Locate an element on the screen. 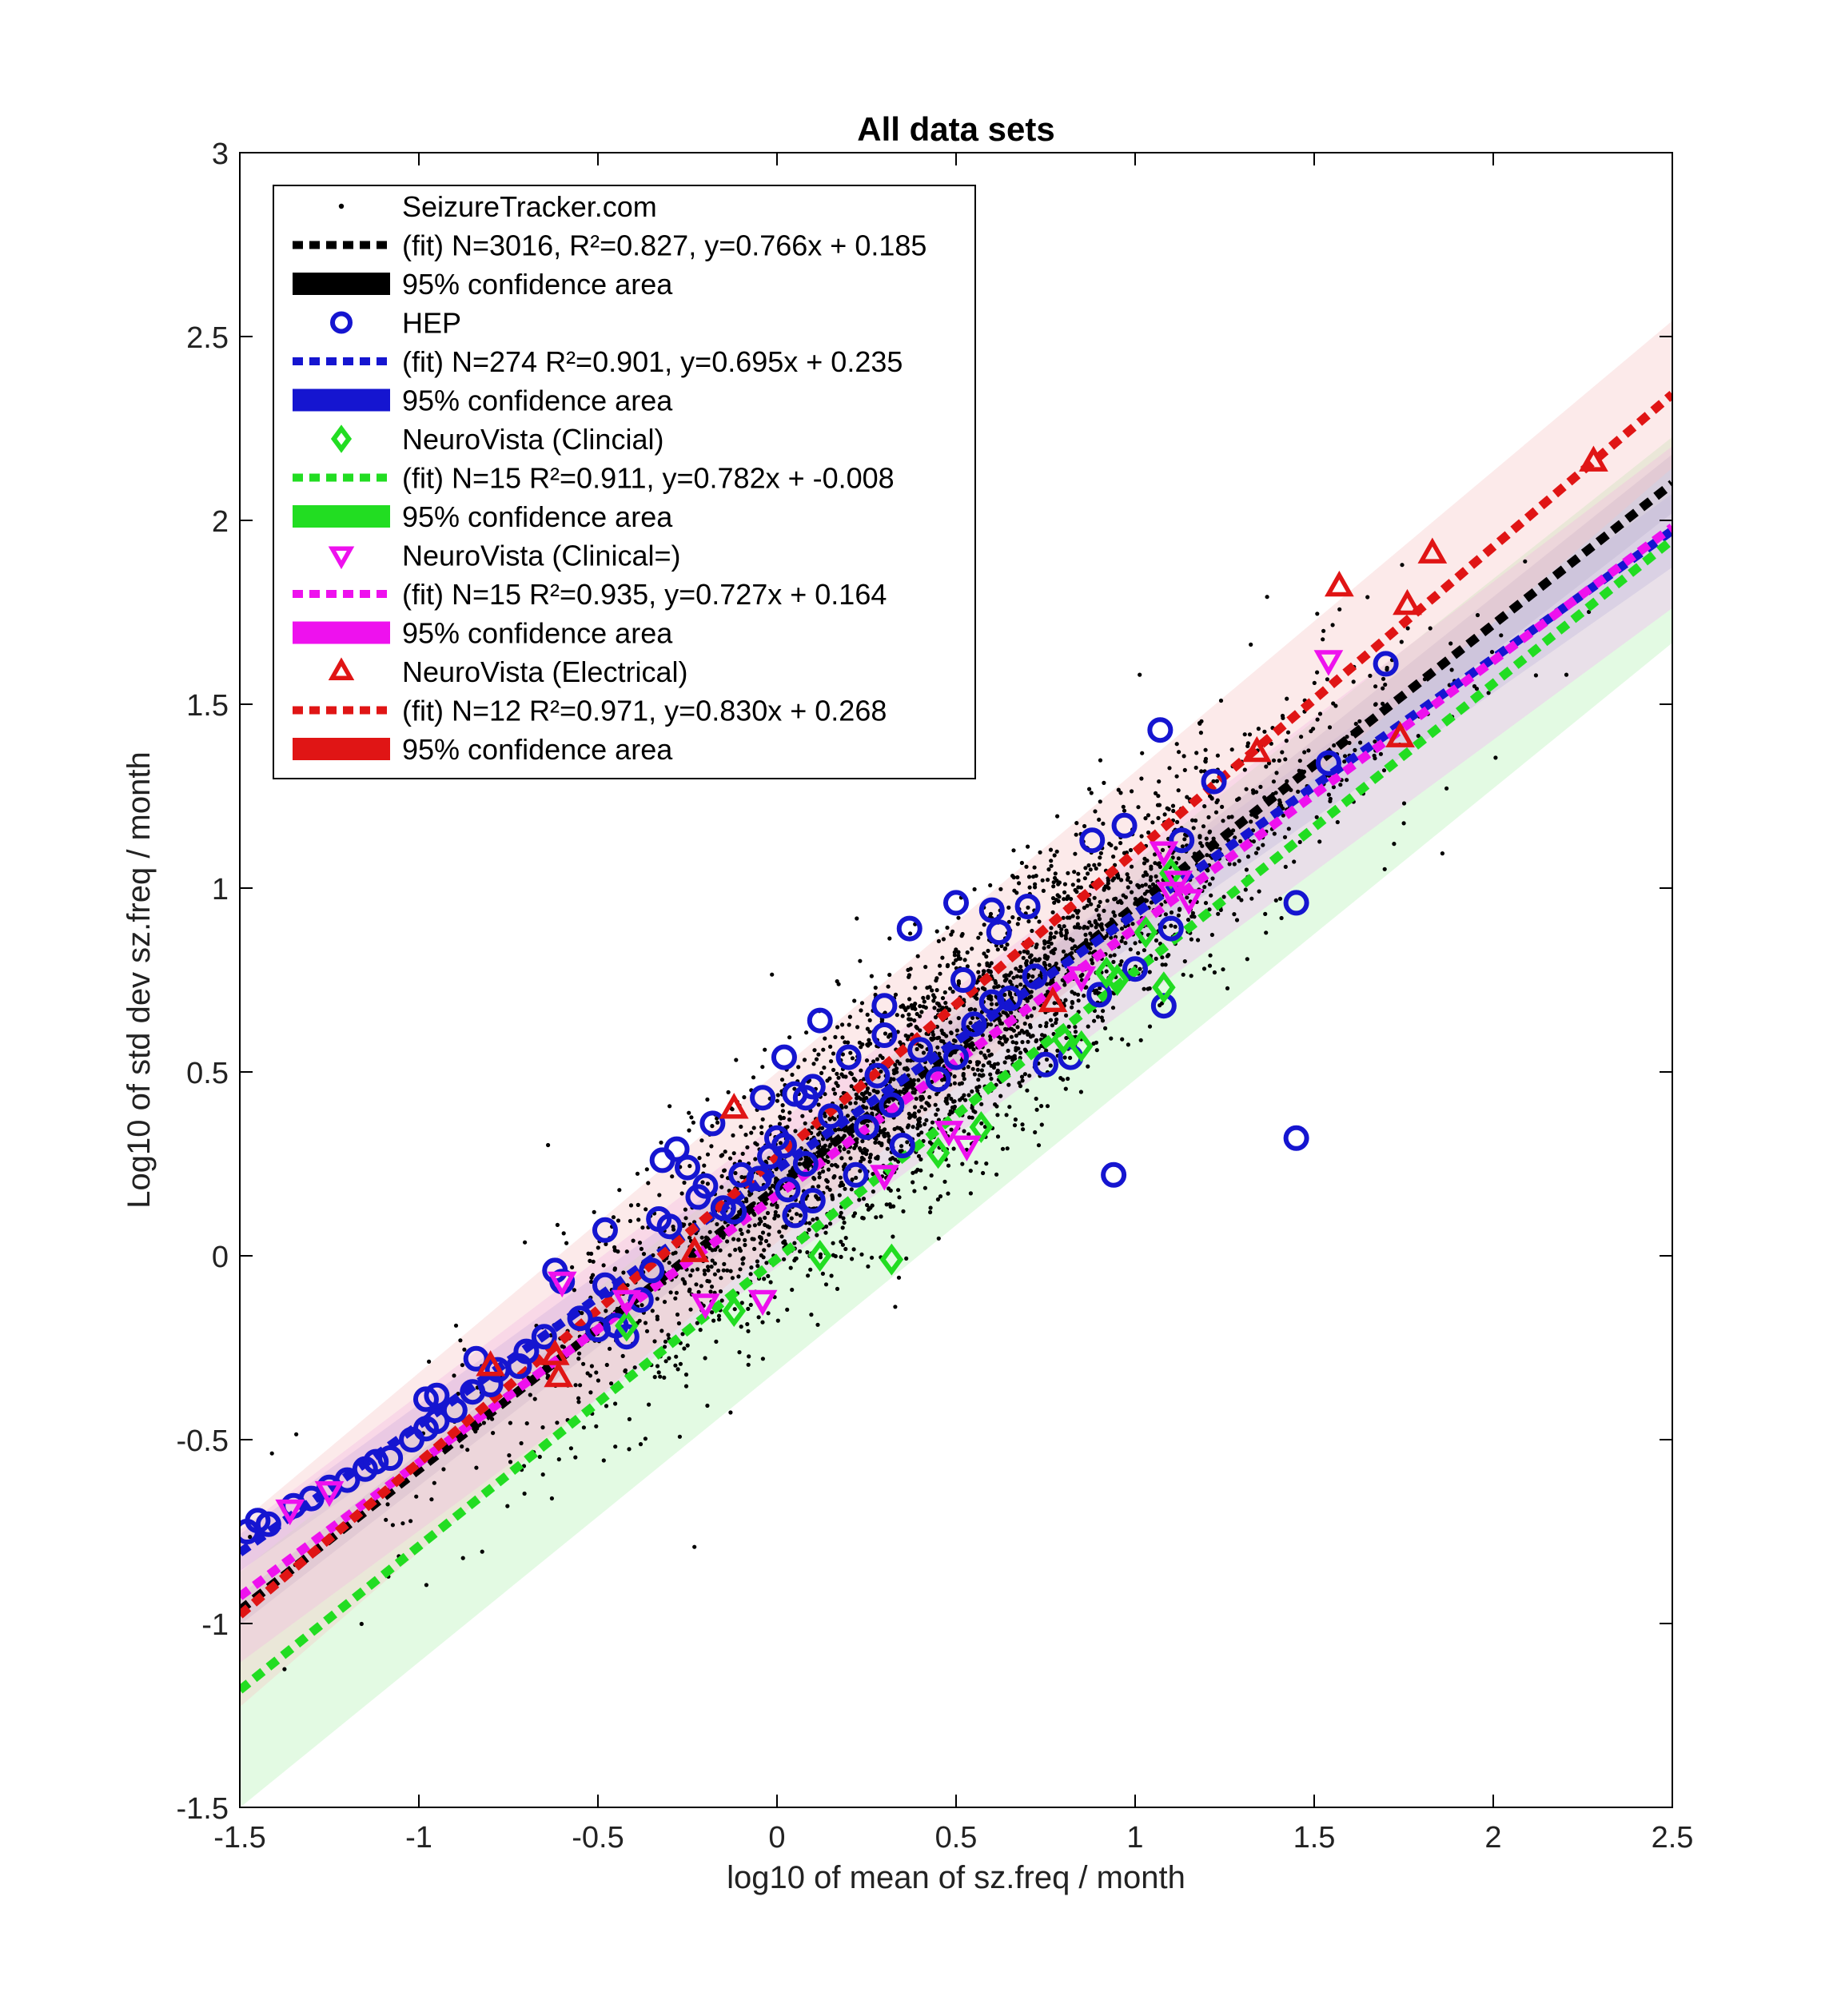  legend-item-2: (fit) N=3016, R²=0.827, y=0.766x + 0.185 is located at coordinates (609, 245).